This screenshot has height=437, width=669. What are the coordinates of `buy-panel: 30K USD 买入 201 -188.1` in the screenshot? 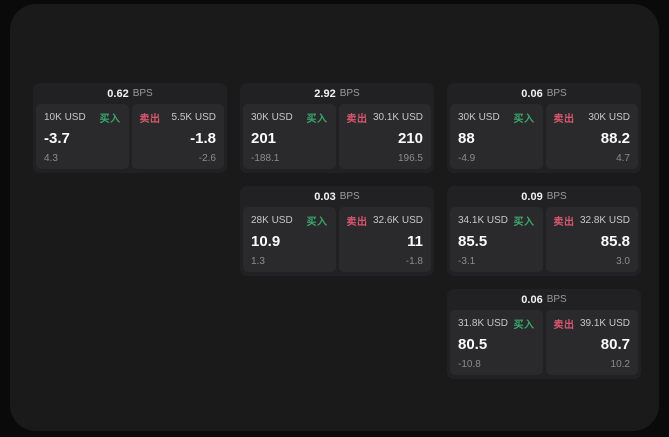 It's located at (289, 136).